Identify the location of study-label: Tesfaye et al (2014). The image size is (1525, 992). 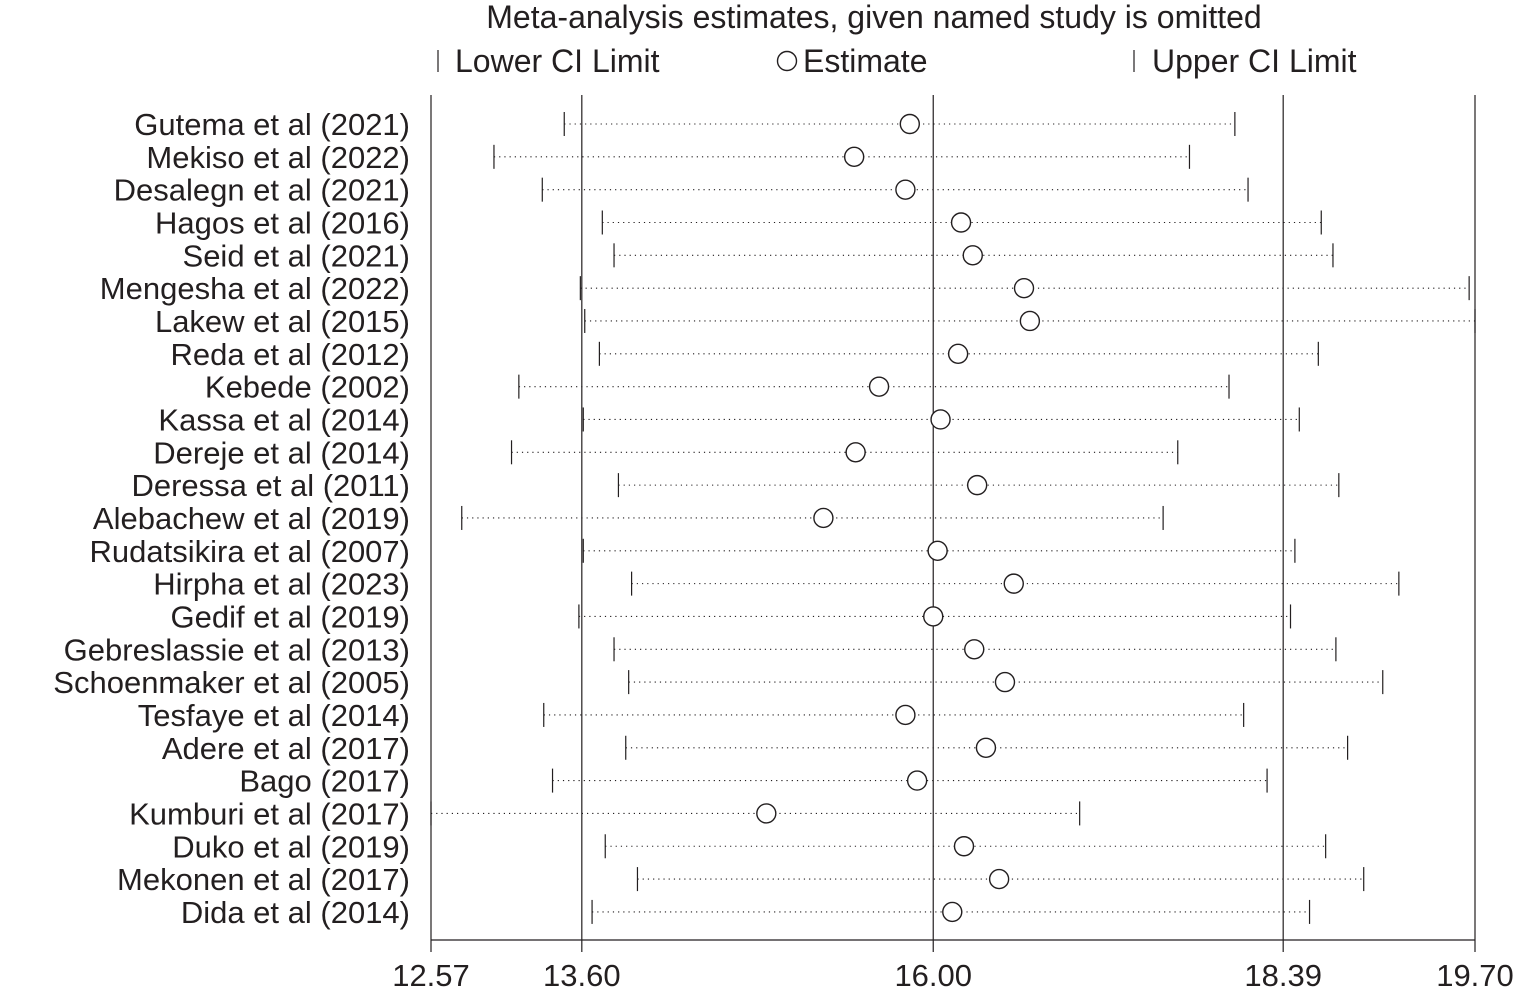
(274, 715).